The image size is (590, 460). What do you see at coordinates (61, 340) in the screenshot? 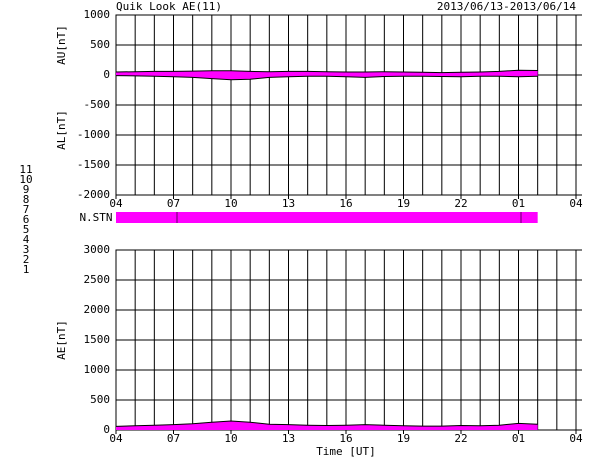
I see `y-axis-label: AE[nT]` at bounding box center [61, 340].